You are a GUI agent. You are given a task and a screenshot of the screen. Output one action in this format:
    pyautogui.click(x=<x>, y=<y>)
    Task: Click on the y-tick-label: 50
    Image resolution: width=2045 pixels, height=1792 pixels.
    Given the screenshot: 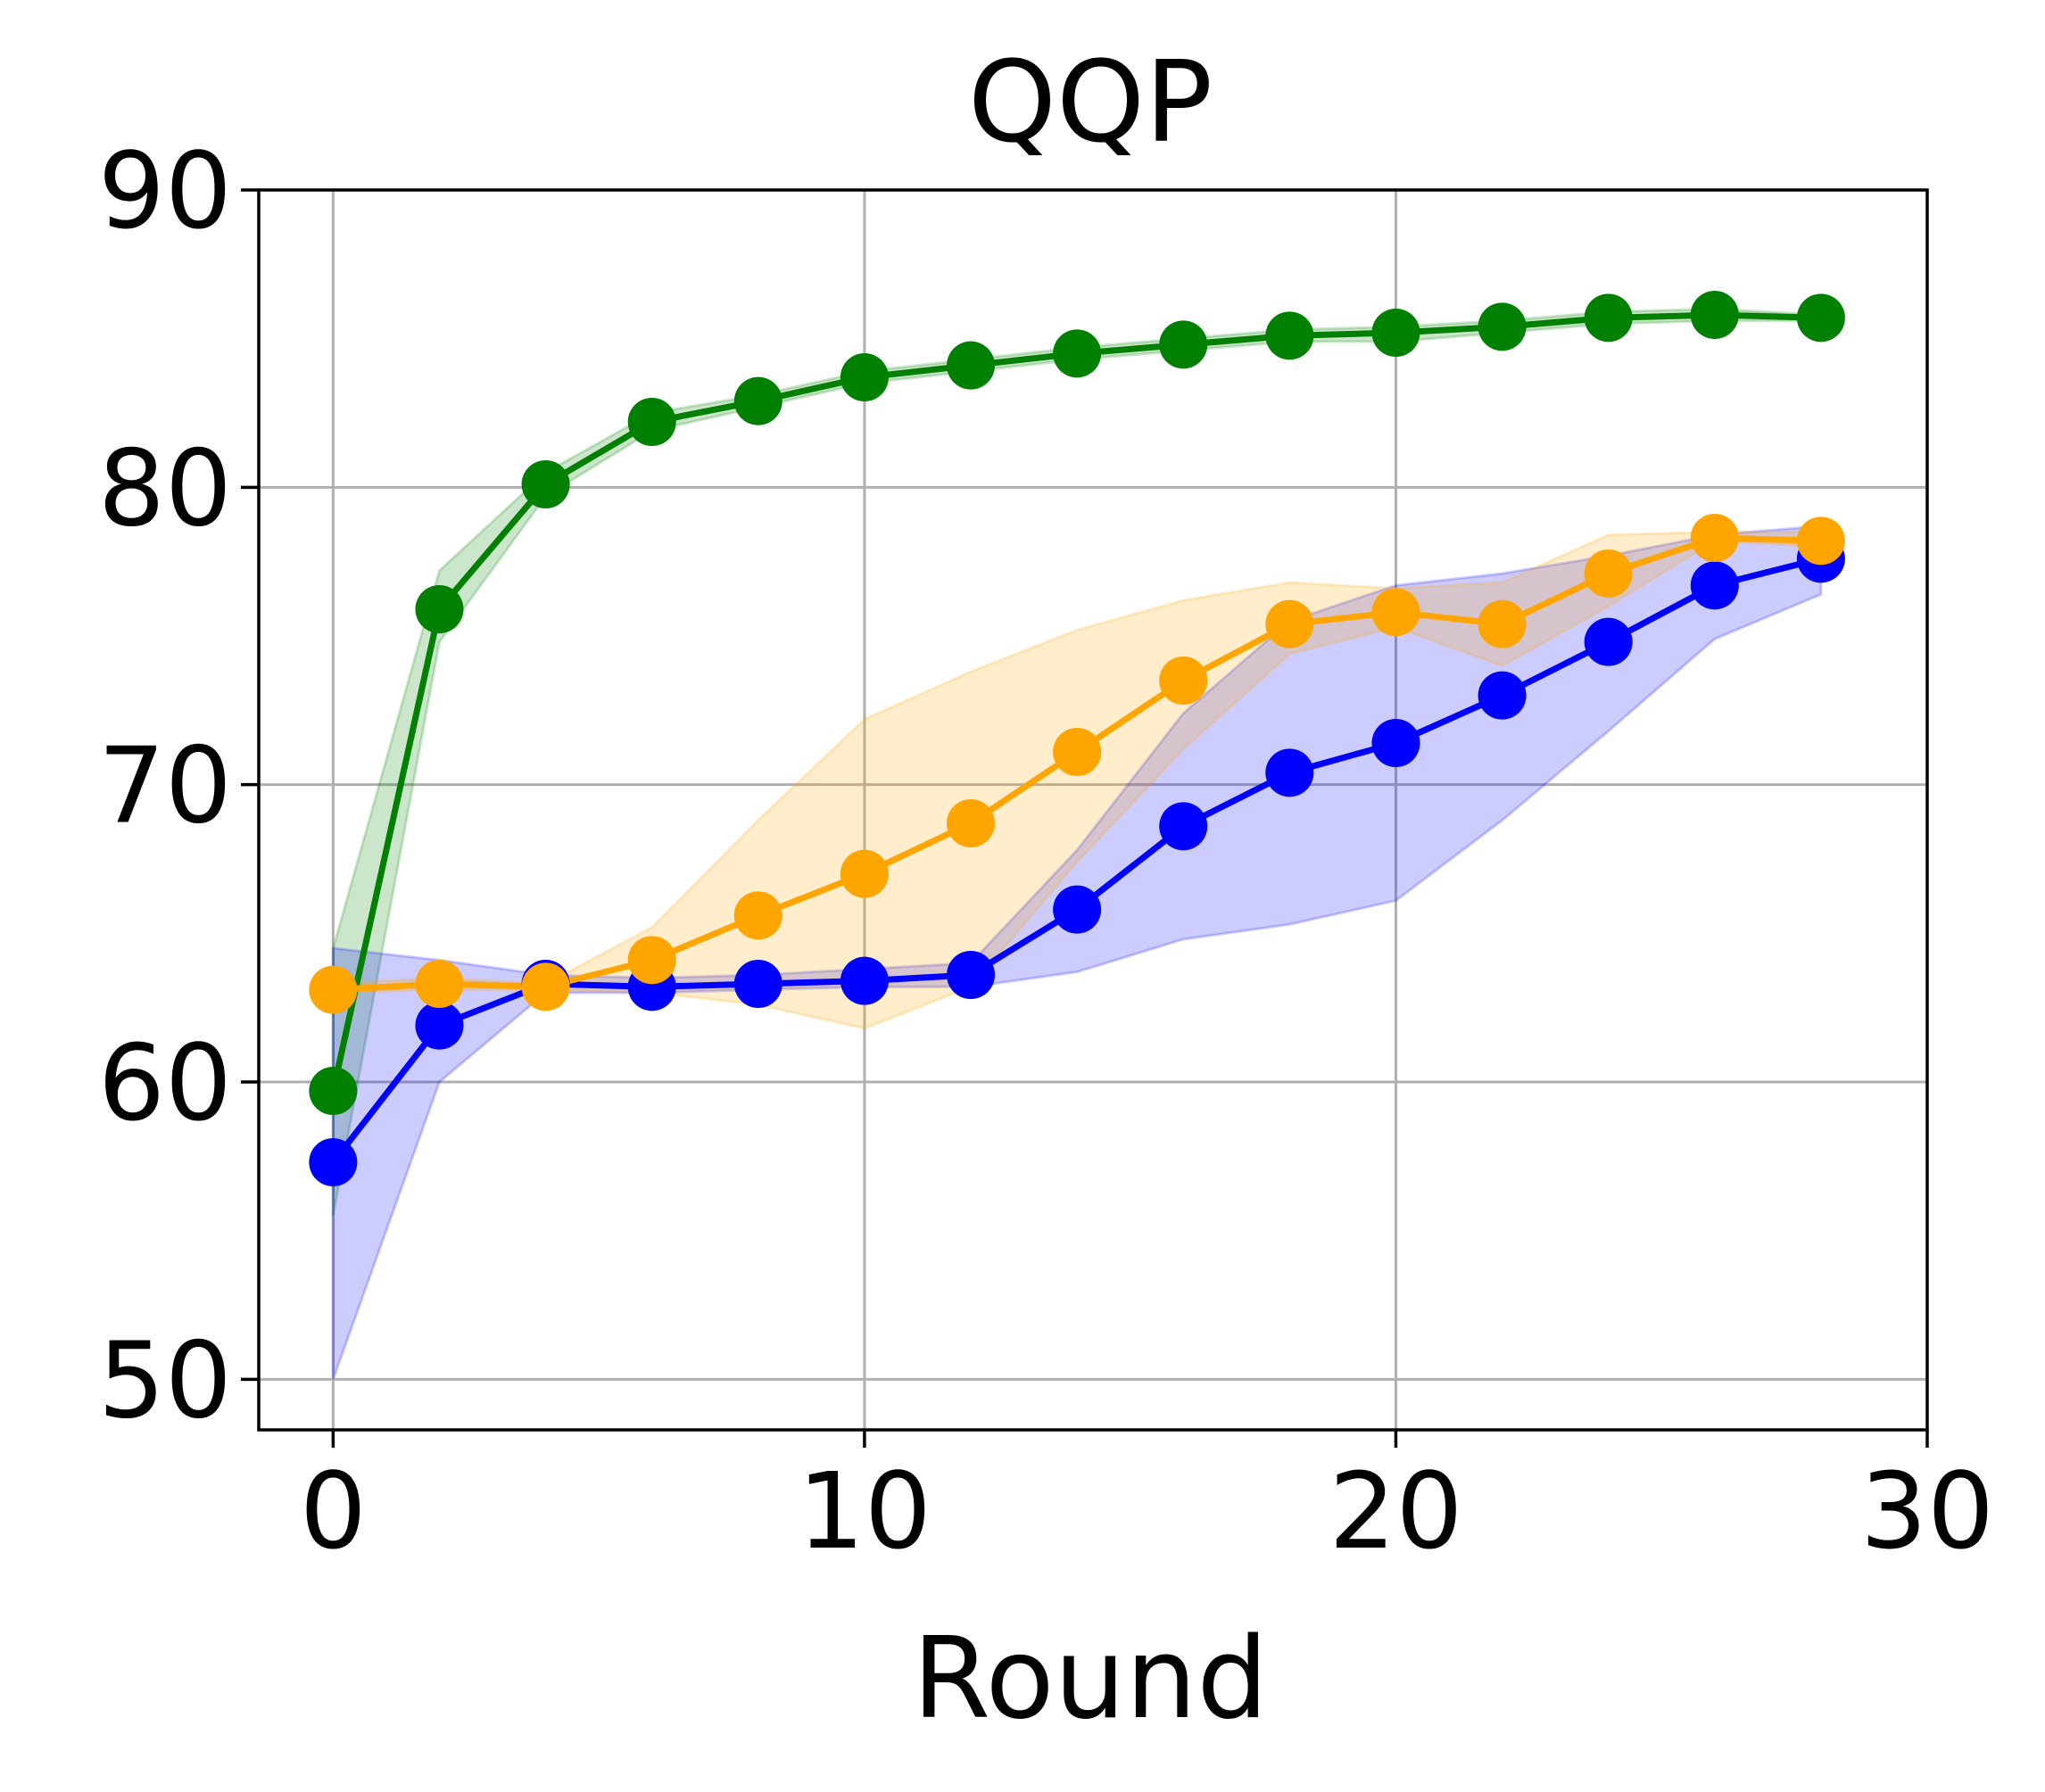 What is the action you would take?
    pyautogui.click(x=165, y=1379)
    